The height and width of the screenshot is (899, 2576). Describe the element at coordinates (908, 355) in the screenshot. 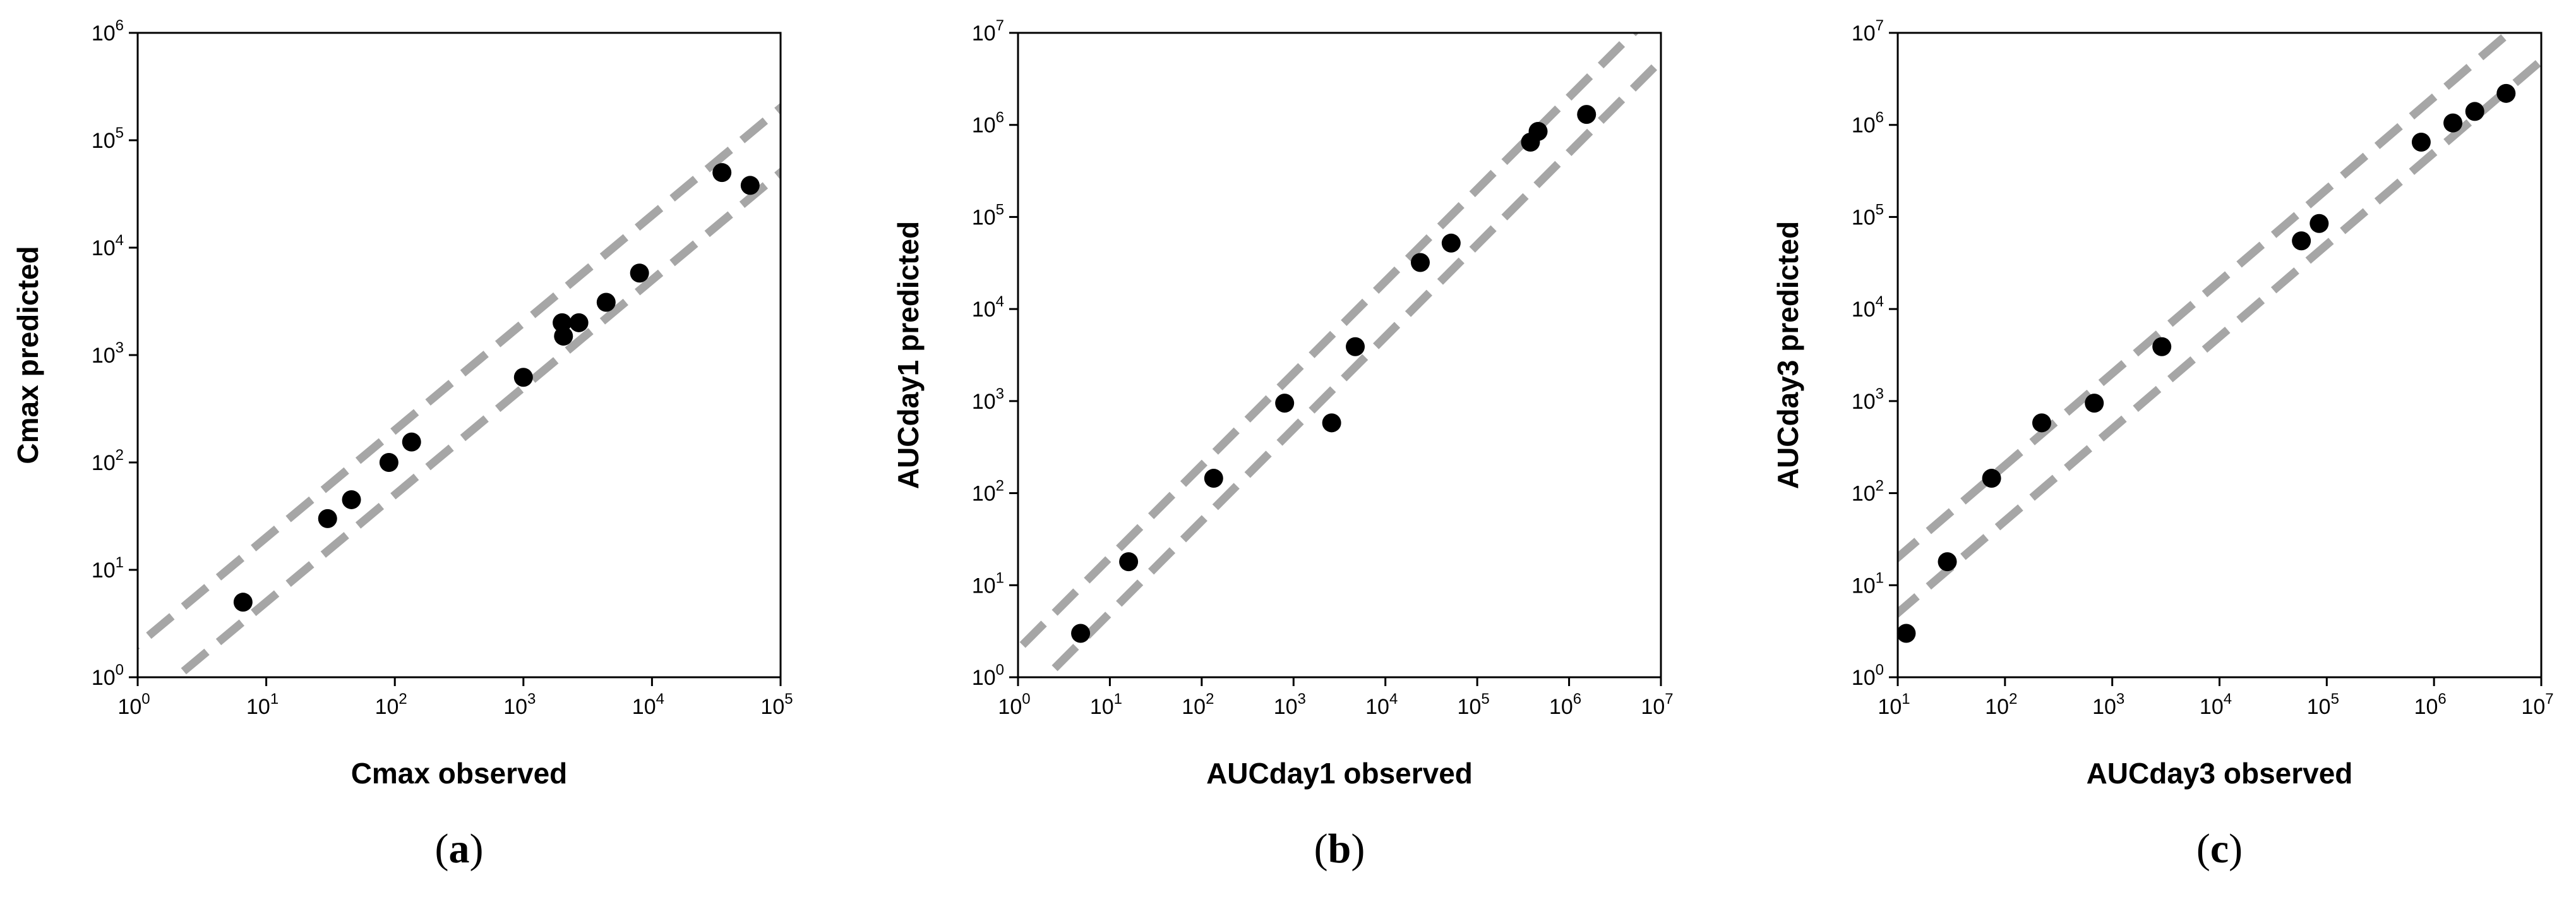

I see `y-axis-title: AUCday1 predicted` at that location.